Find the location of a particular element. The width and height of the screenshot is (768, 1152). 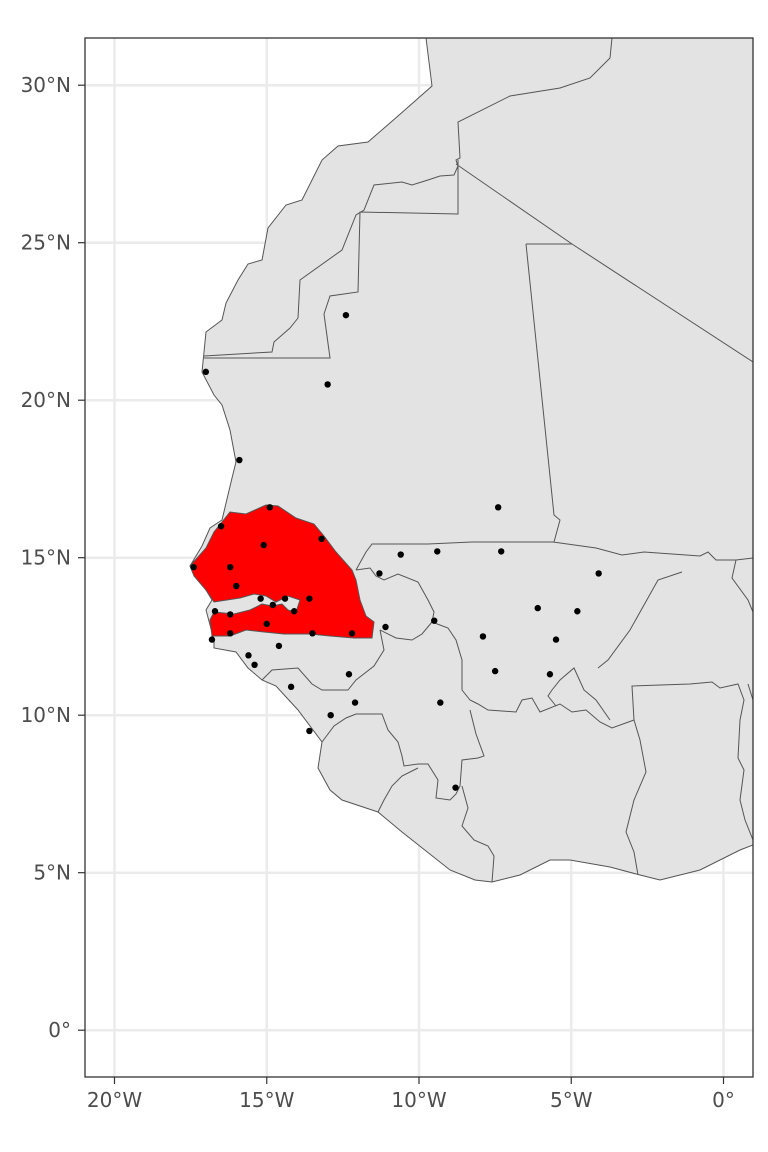

y-tick-label: 20°N is located at coordinates (46, 400).